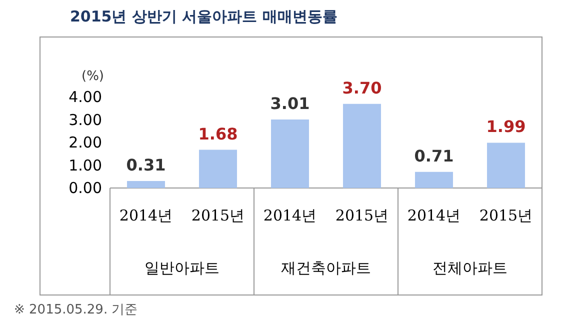 The height and width of the screenshot is (326, 578). I want to click on y-tick-label: 0.00, so click(85, 188).